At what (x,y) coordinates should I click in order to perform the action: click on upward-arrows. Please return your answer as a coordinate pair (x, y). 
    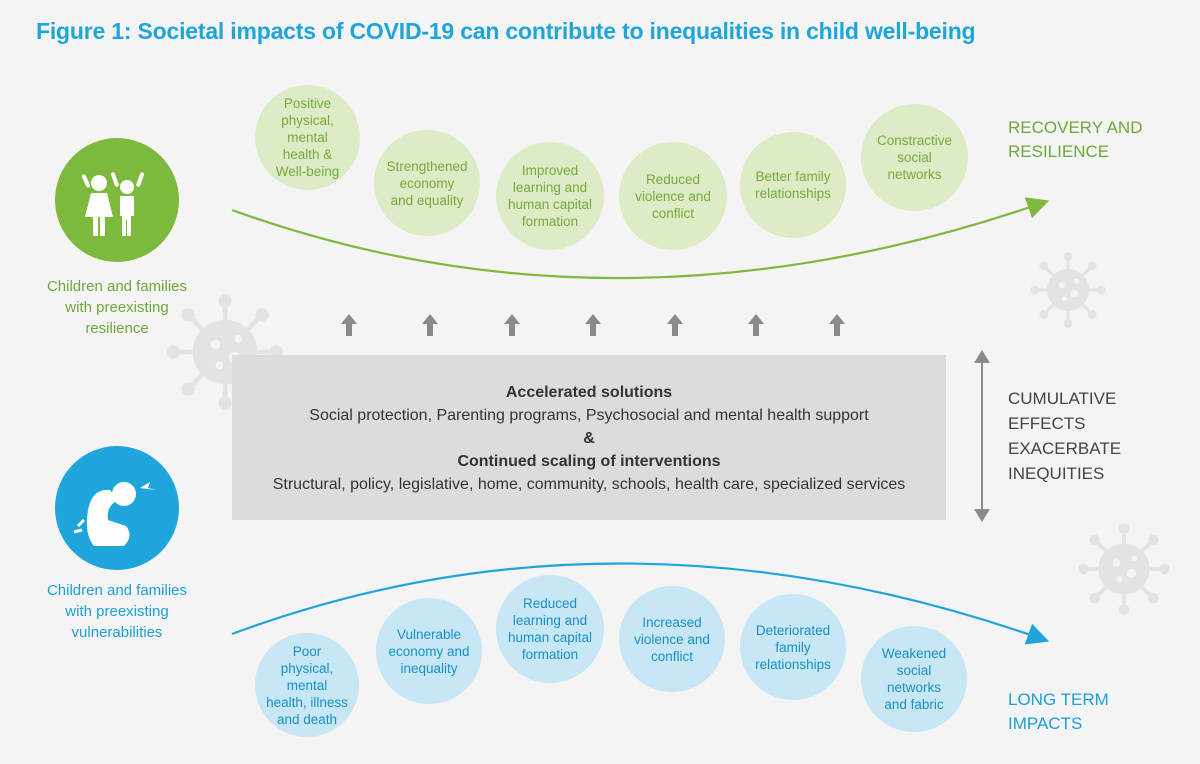
    Looking at the image, I should click on (593, 325).